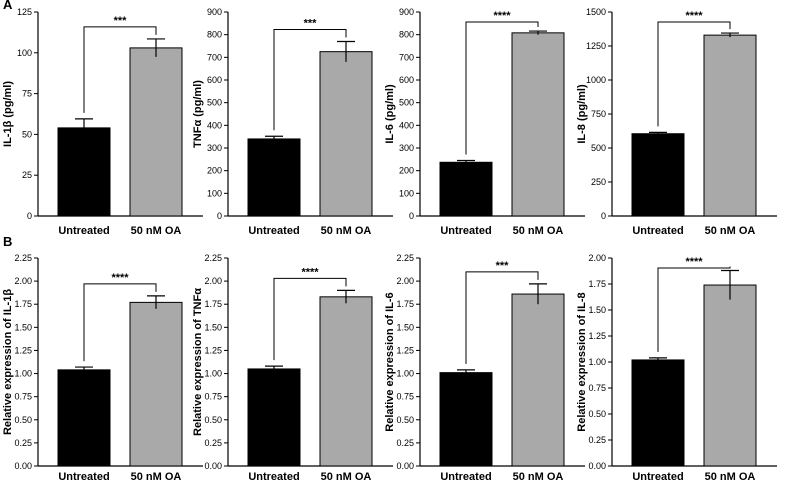  What do you see at coordinates (214, 103) in the screenshot?
I see `chart-2-y-tick-label: 500` at bounding box center [214, 103].